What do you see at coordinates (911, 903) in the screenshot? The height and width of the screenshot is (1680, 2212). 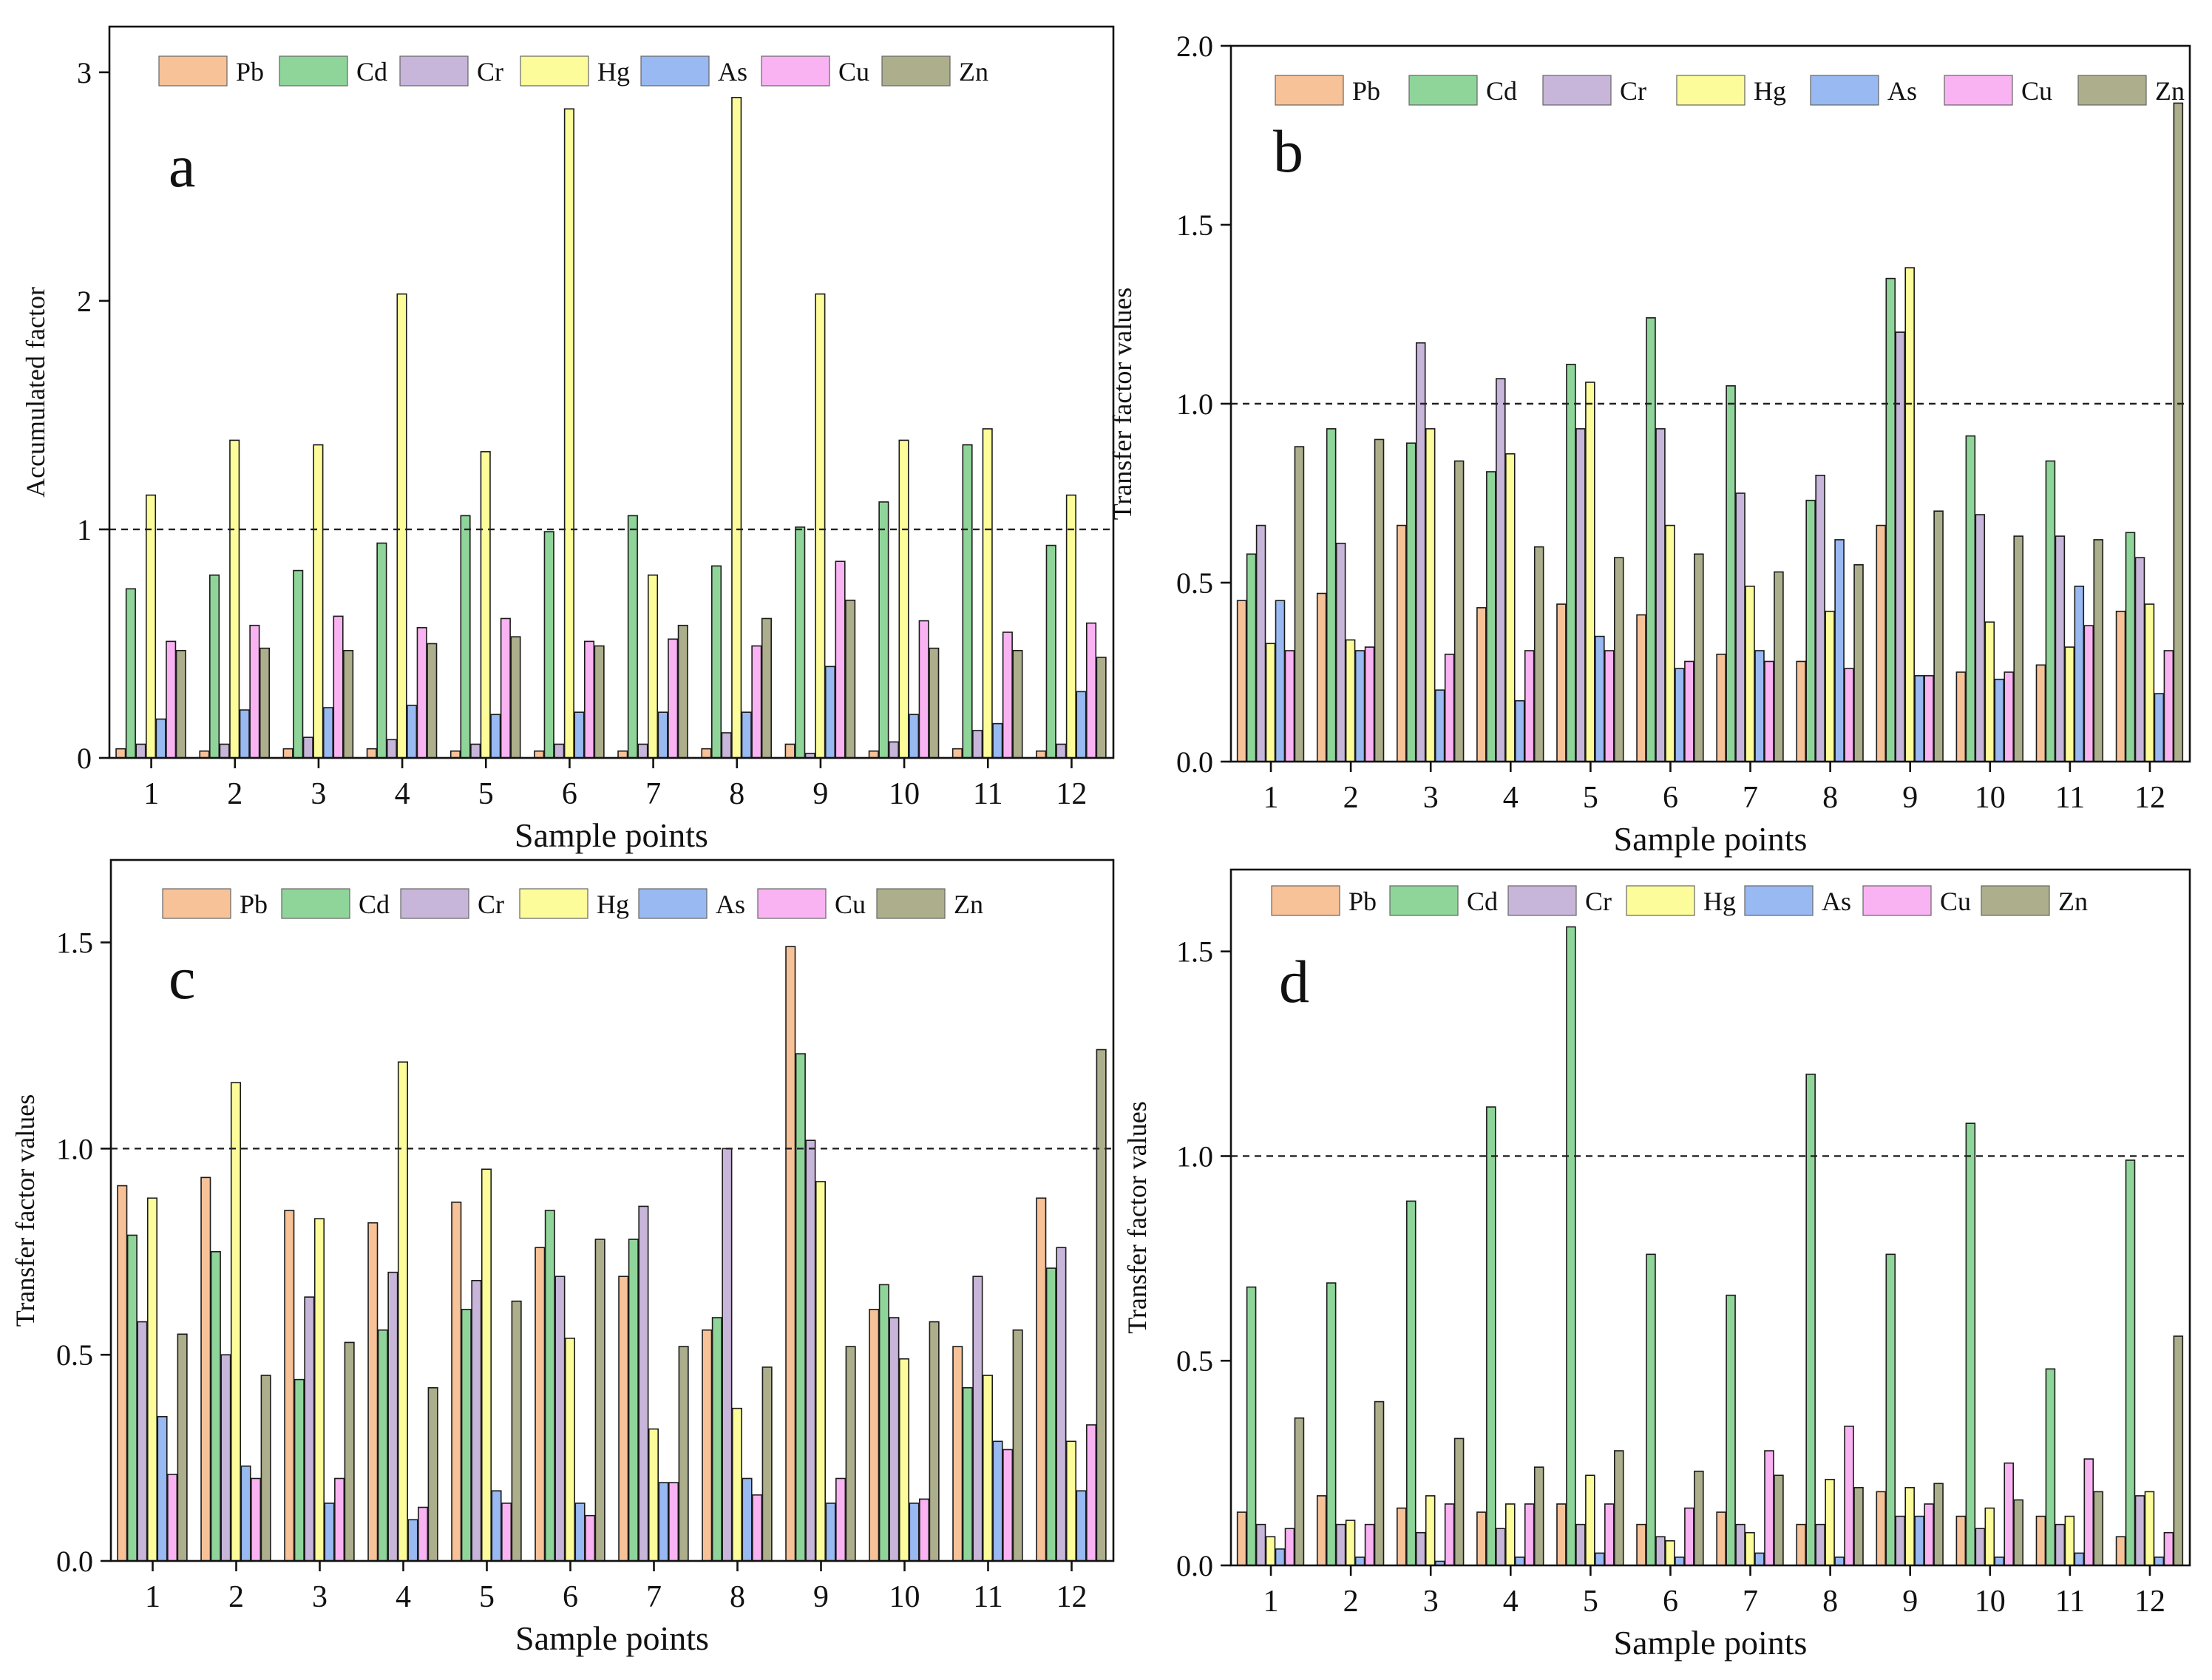 I see `legend-swatch-zn` at bounding box center [911, 903].